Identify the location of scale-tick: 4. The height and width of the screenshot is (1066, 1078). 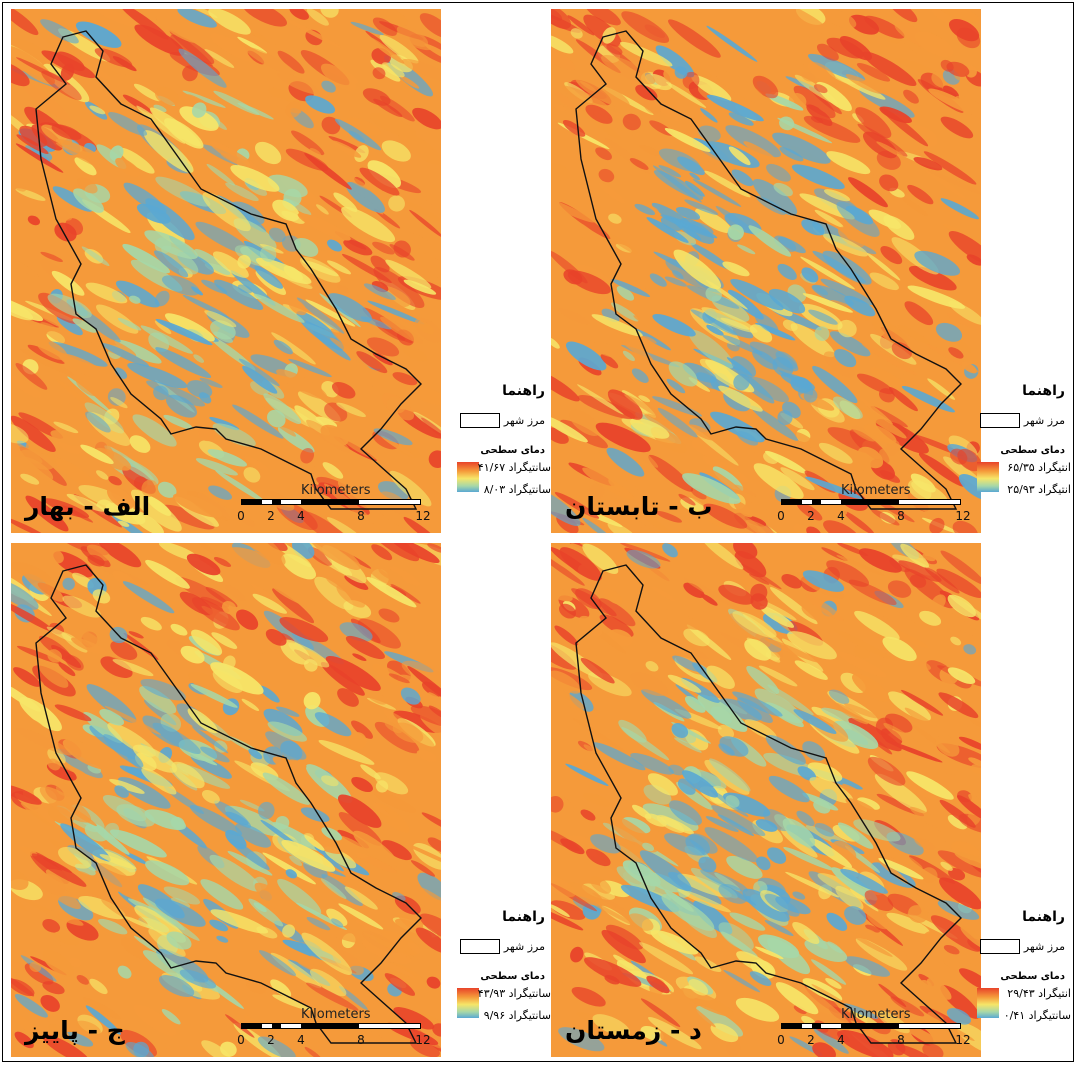
(841, 516).